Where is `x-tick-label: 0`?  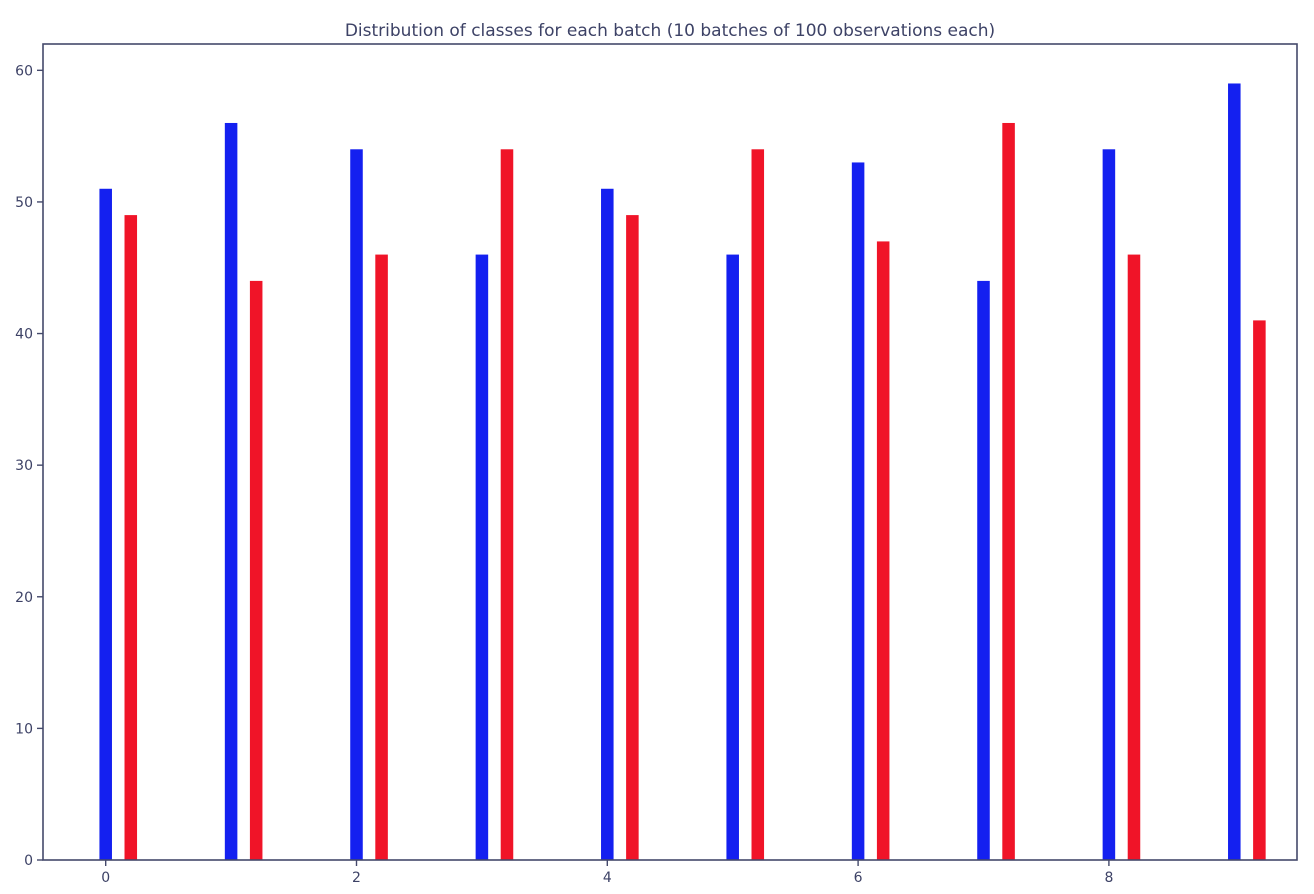
x-tick-label: 0 is located at coordinates (105, 878).